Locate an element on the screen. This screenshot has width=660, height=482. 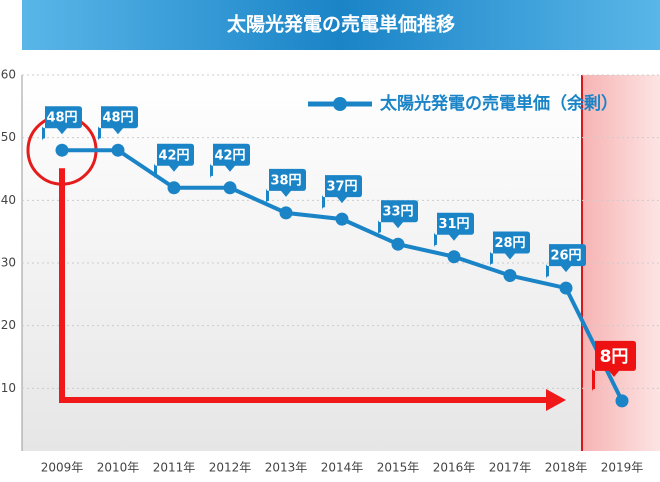
y-tick-label: 50 is located at coordinates (8, 137).